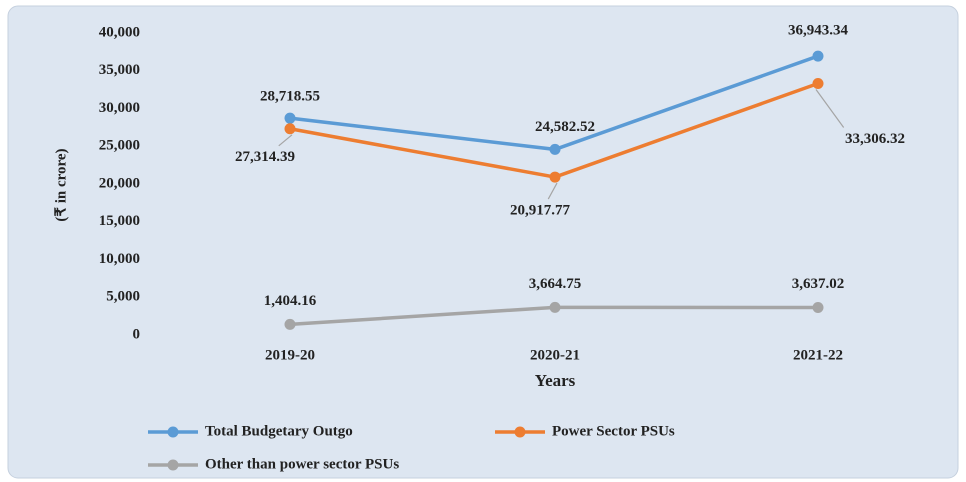  What do you see at coordinates (119, 108) in the screenshot?
I see `y-tick-label: 30,000` at bounding box center [119, 108].